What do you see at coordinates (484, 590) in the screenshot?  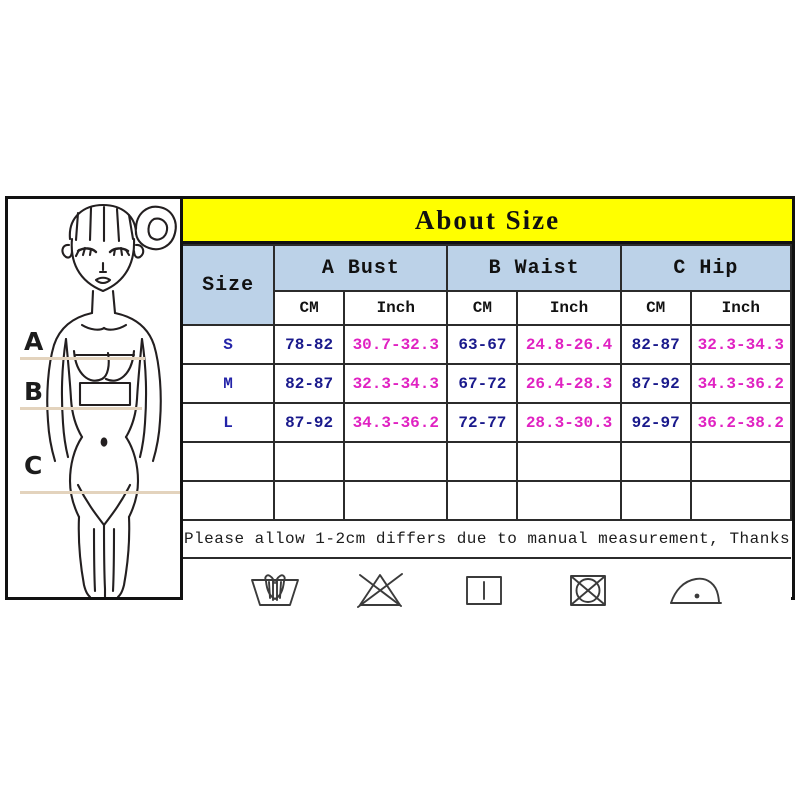 I see `drip-dry-icon` at bounding box center [484, 590].